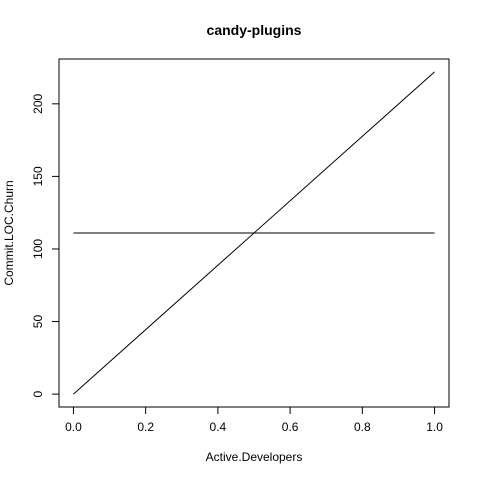 The height and width of the screenshot is (480, 480). I want to click on x-tick-label: 0.0, so click(73, 427).